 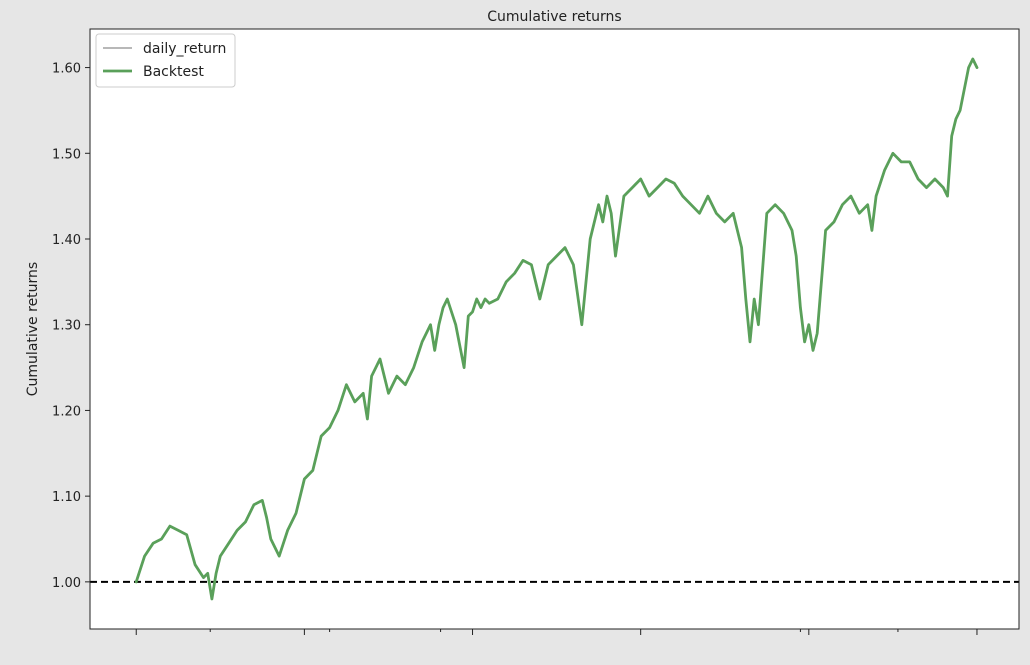 I want to click on chart-title: Cumulative returns, so click(x=554, y=17).